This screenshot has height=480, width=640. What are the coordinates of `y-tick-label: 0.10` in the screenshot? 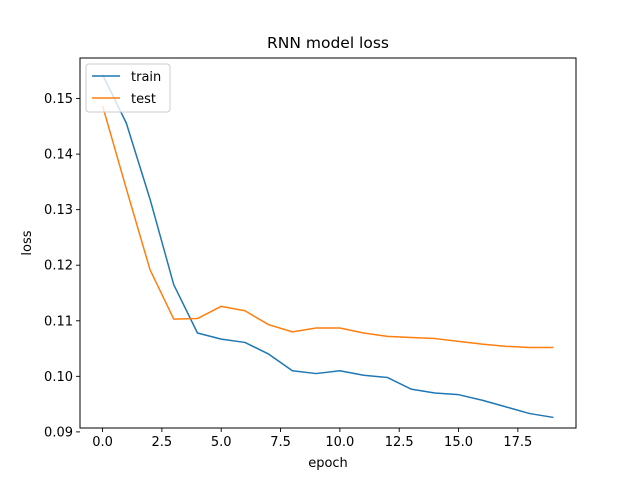 It's located at (58, 377).